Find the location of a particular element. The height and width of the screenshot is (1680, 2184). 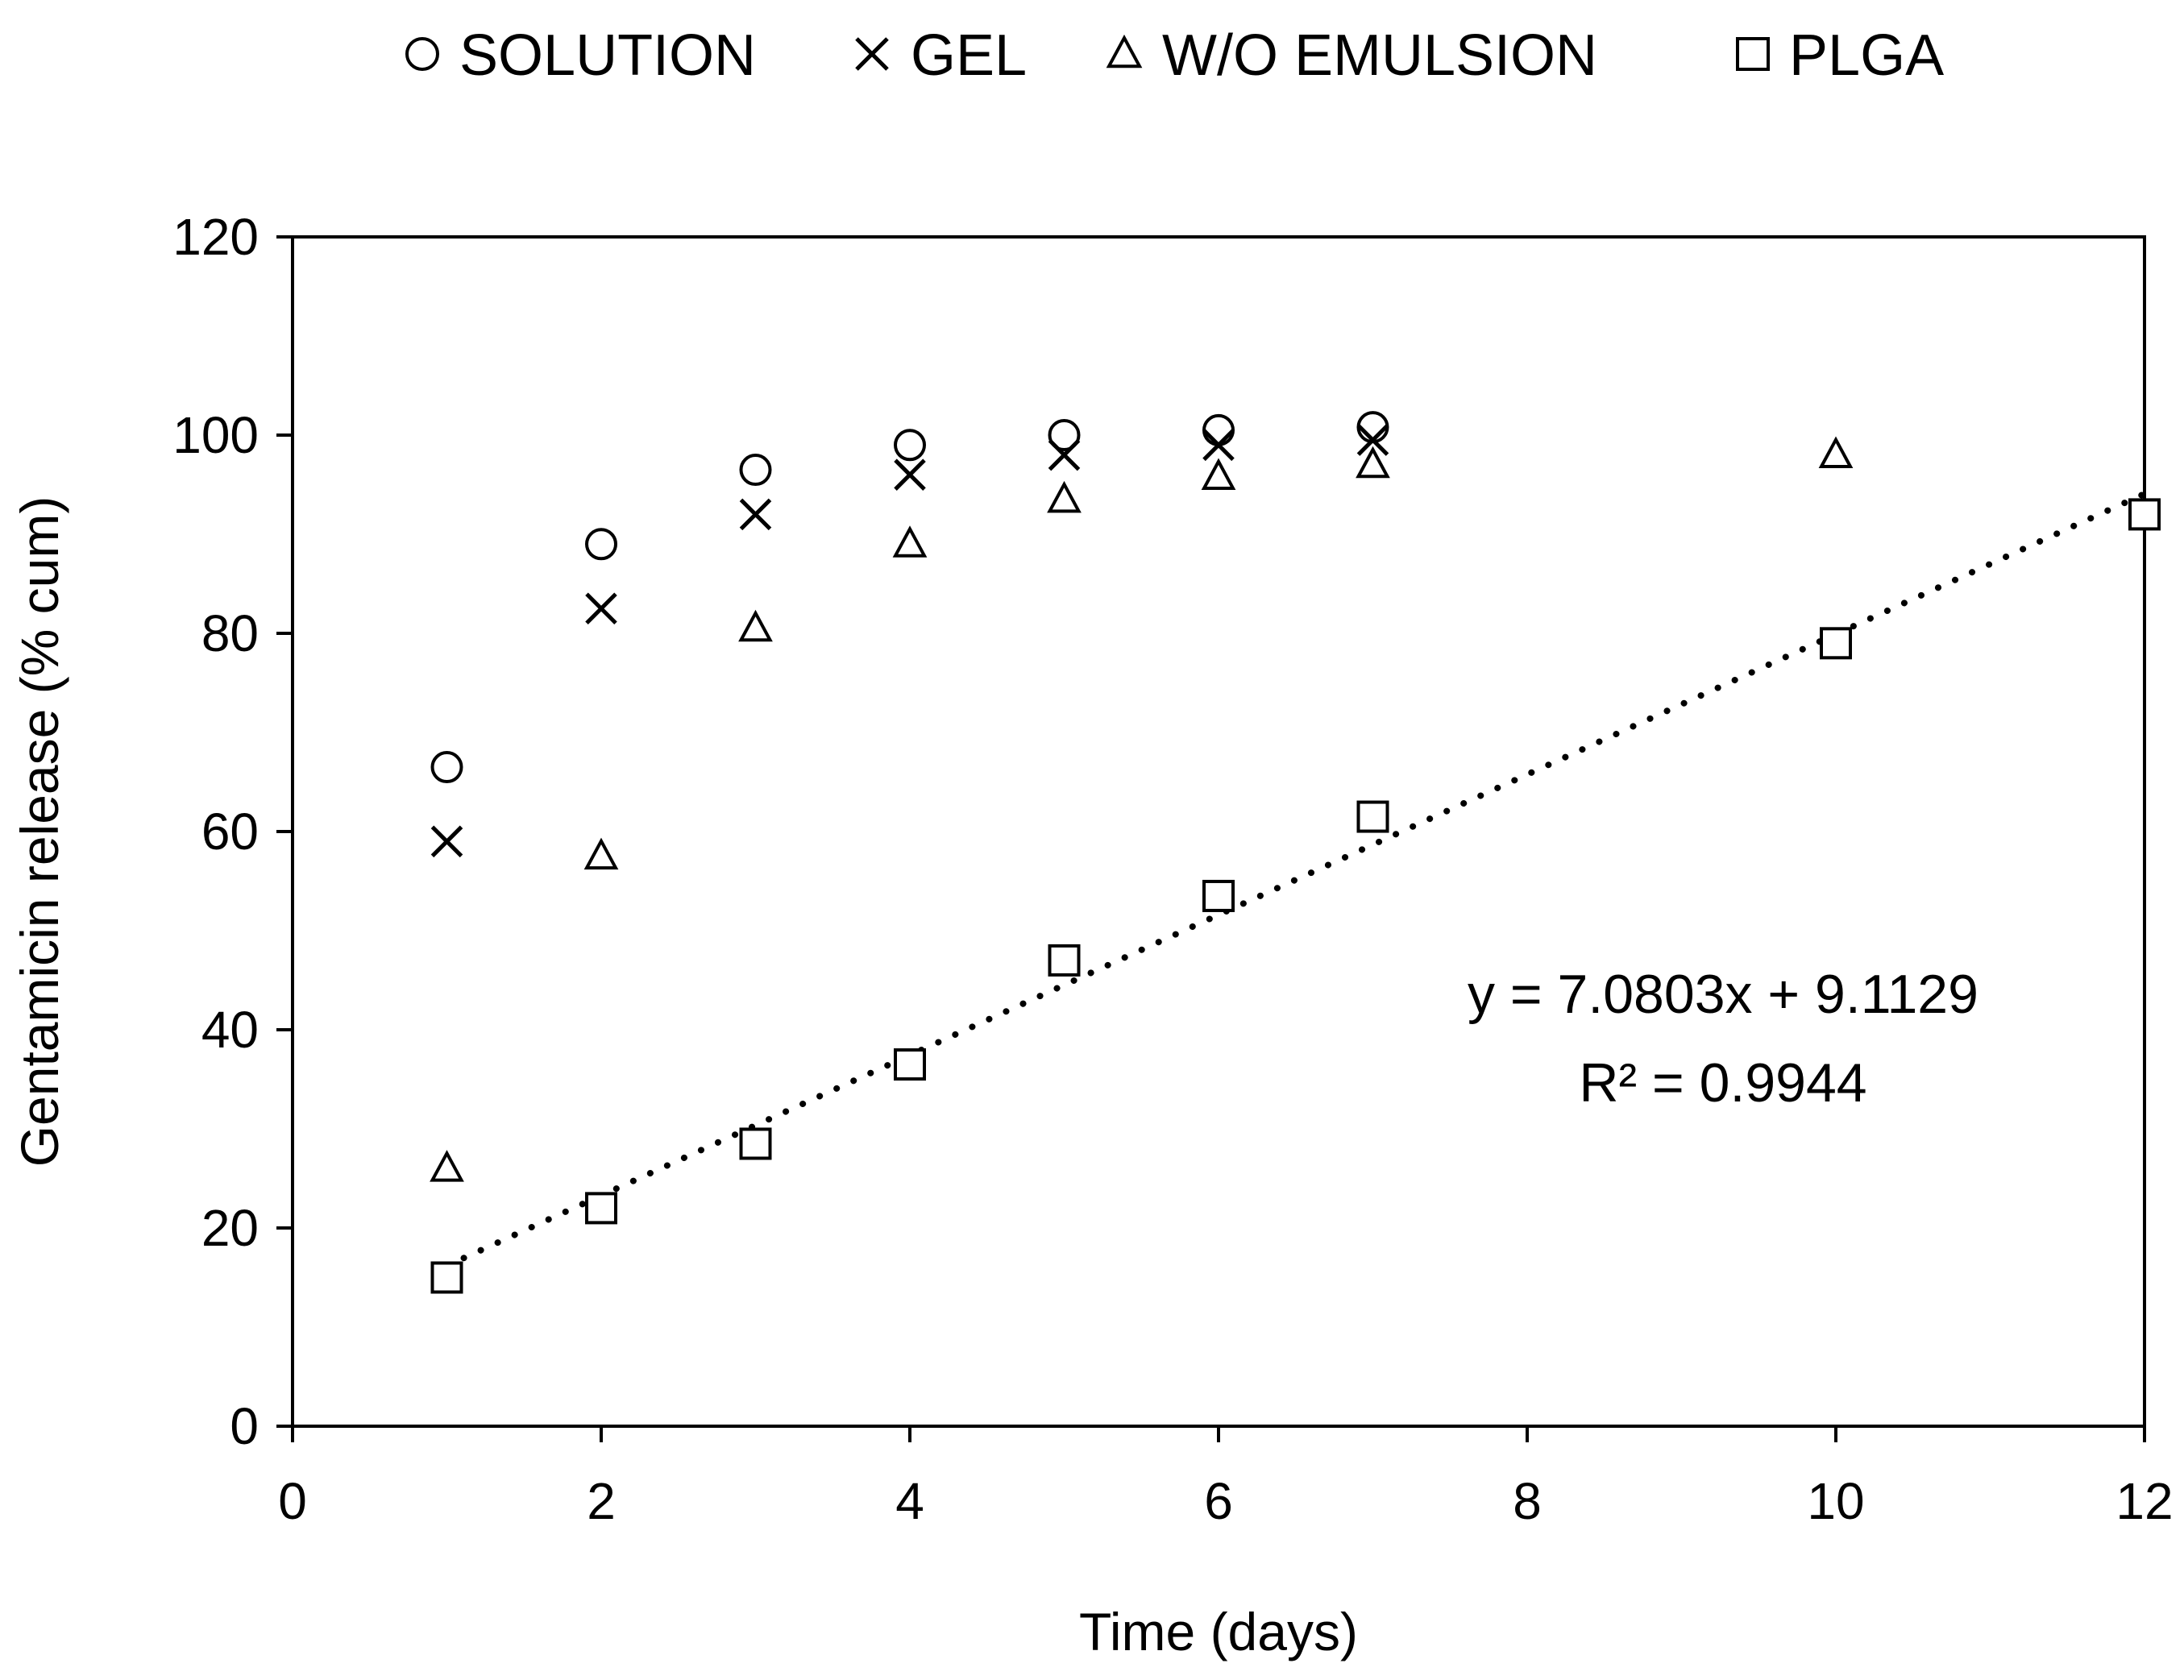

legend-marker-w-o-emulsion is located at coordinates (1124, 51).